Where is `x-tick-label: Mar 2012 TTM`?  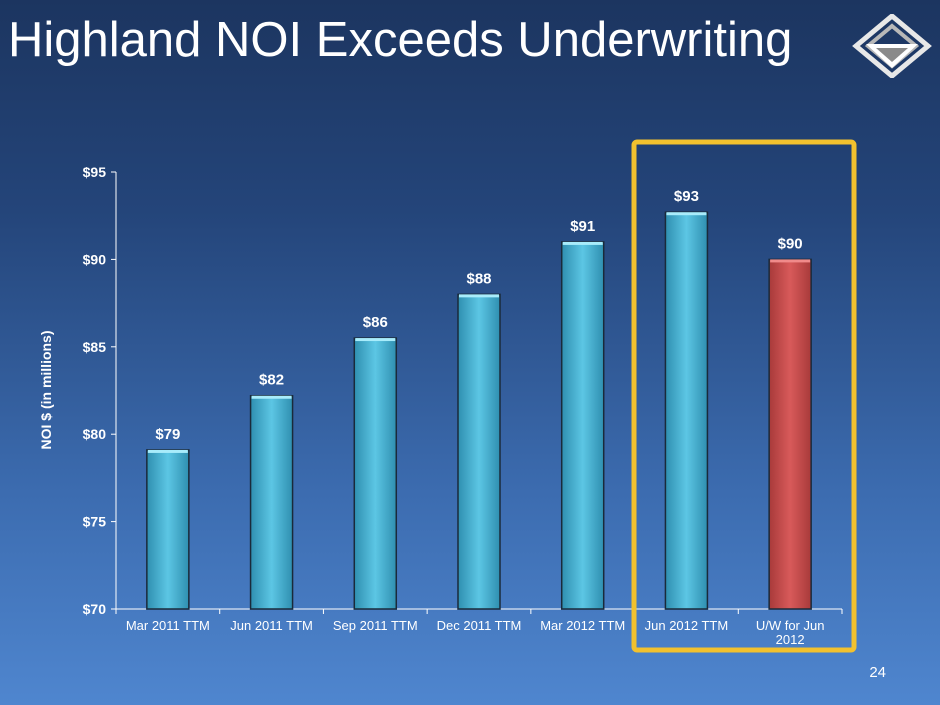
x-tick-label: Mar 2012 TTM is located at coordinates (582, 625).